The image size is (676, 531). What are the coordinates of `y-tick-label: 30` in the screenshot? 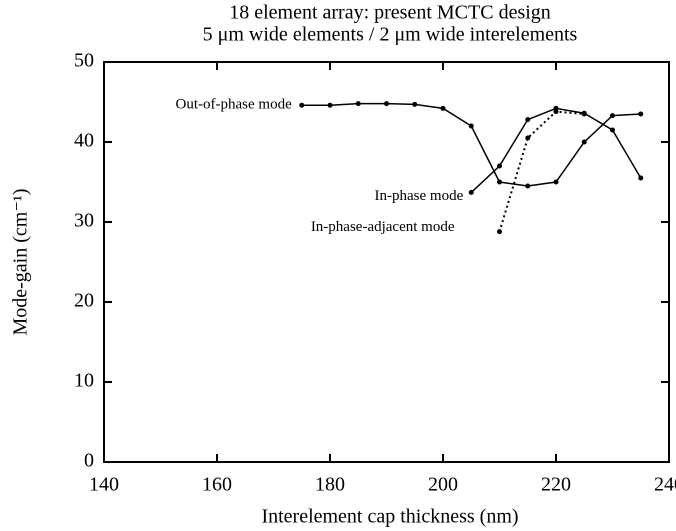 It's located at (84, 221).